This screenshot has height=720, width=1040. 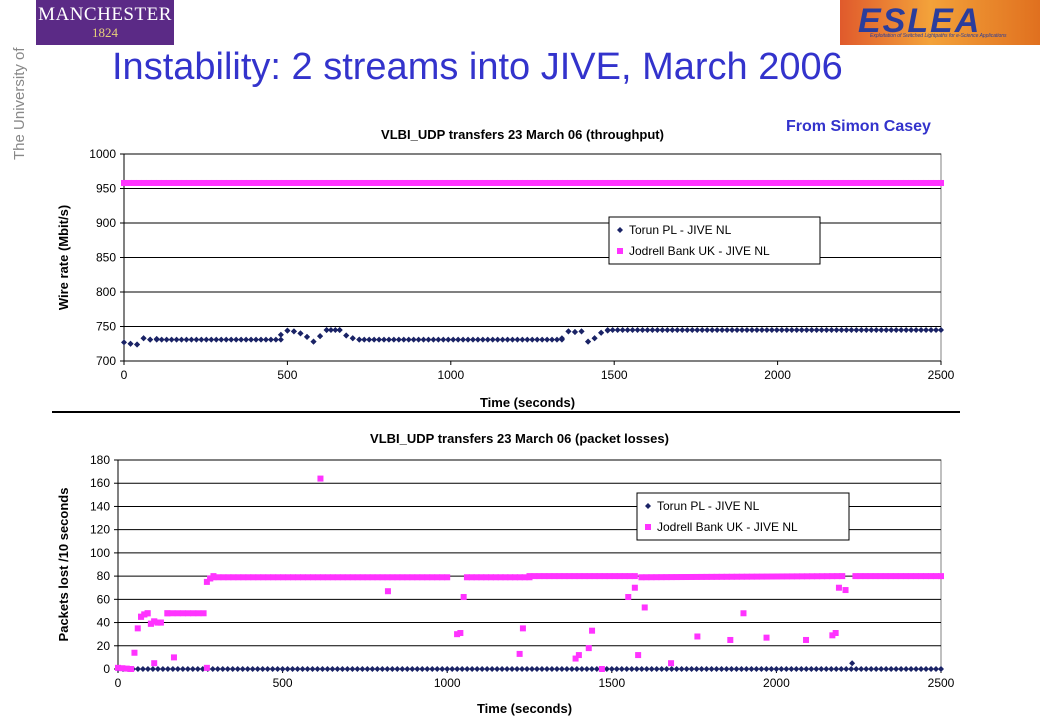 I want to click on university-side-wordmark: The University of Manchester, so click(x=19, y=102).